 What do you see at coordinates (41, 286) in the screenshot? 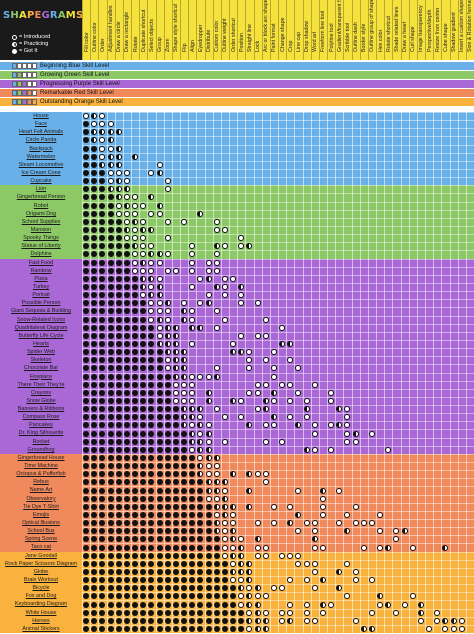
I see `project-link: Turkey` at bounding box center [41, 286].